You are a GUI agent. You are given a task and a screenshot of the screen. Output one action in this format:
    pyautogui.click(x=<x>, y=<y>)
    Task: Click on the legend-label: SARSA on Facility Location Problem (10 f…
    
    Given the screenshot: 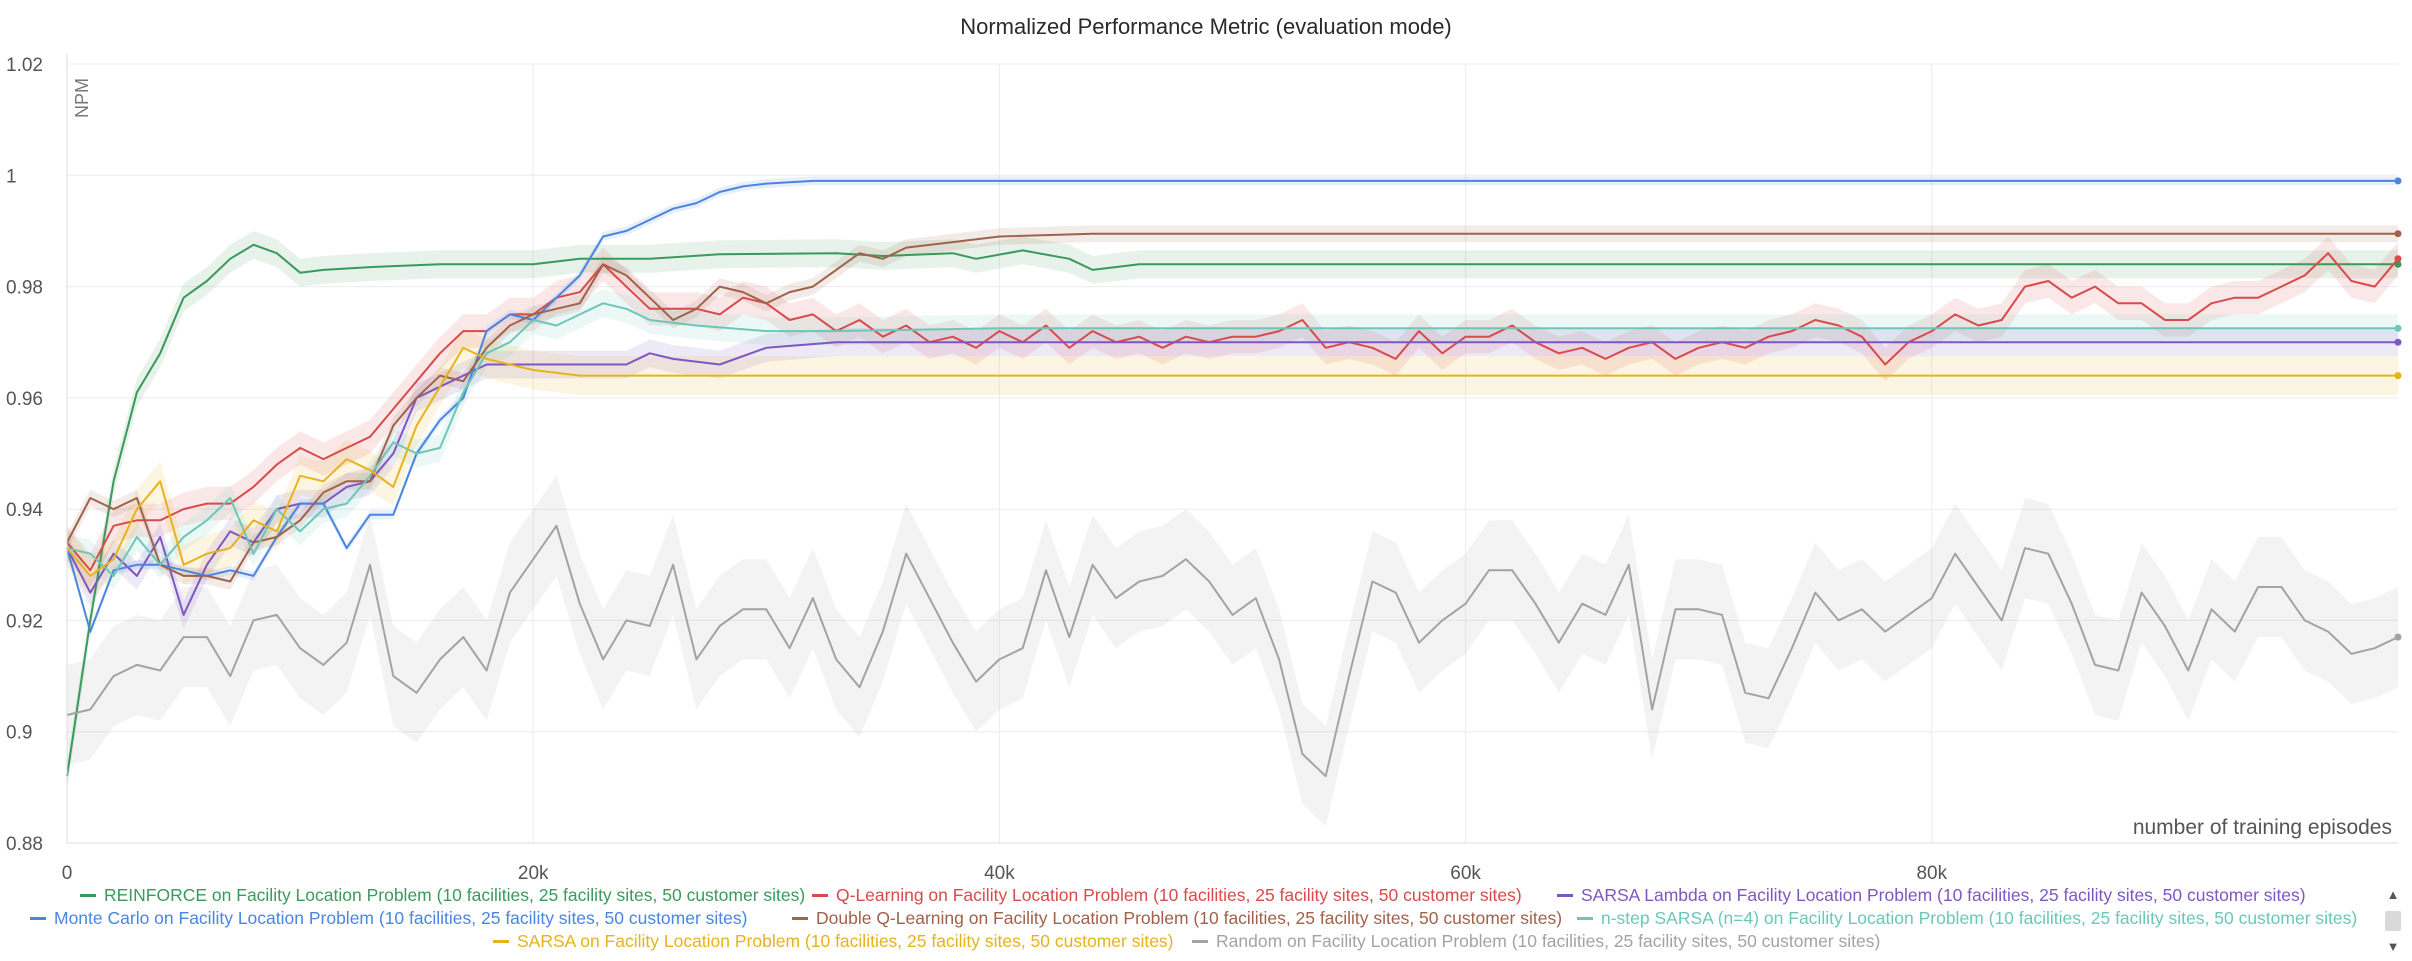 What is the action you would take?
    pyautogui.click(x=845, y=941)
    